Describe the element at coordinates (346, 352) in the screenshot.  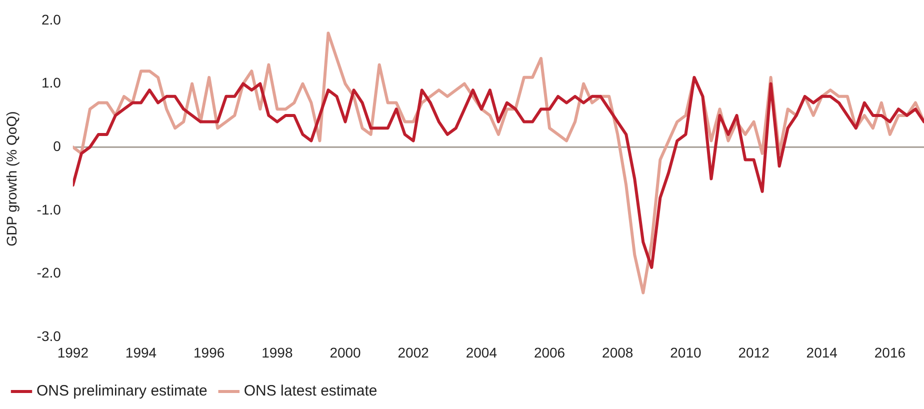
I see `x-tick-label: 2000` at that location.